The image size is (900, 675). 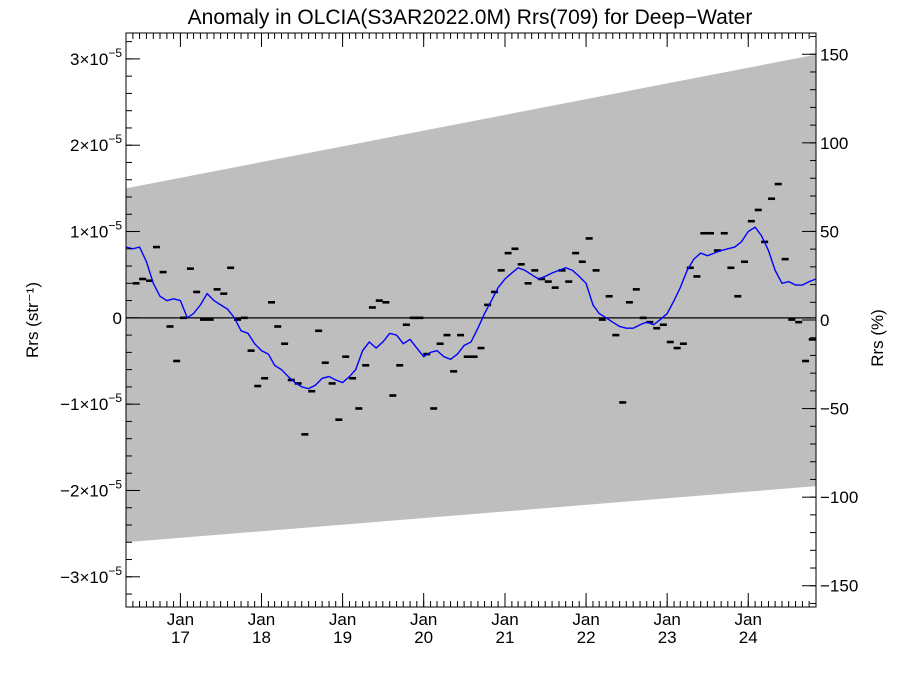 What do you see at coordinates (91, 575) in the screenshot?
I see `left-tick-label: −3×10⁻⁵` at bounding box center [91, 575].